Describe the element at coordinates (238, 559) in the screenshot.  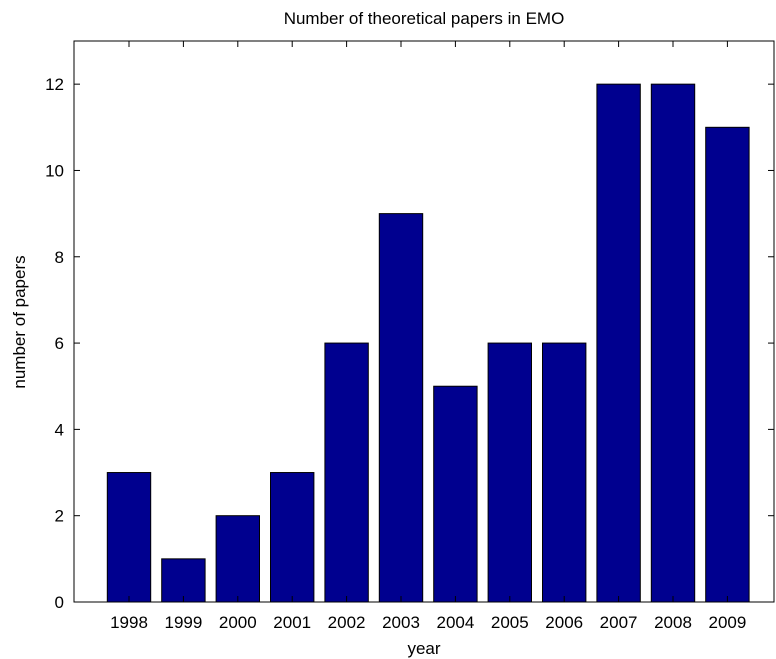
I see `bar-2000` at that location.